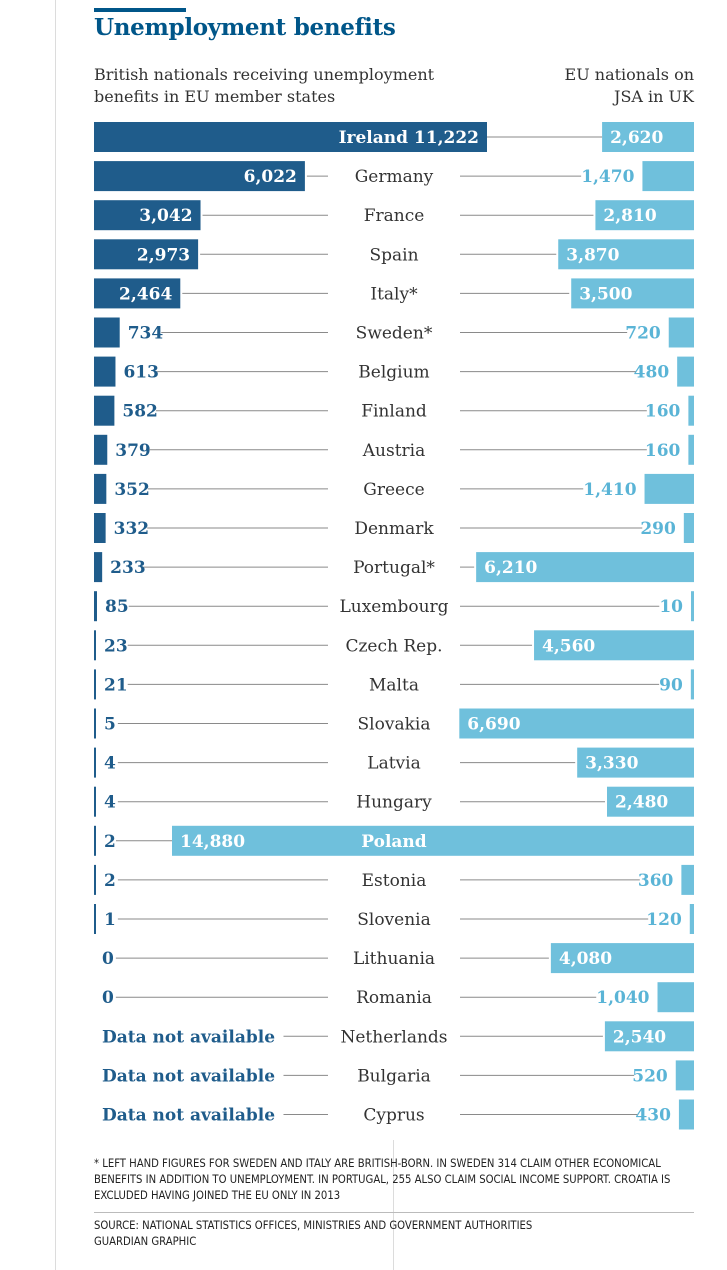  What do you see at coordinates (146, 334) in the screenshot?
I see `left-value-sweden: 734` at bounding box center [146, 334].